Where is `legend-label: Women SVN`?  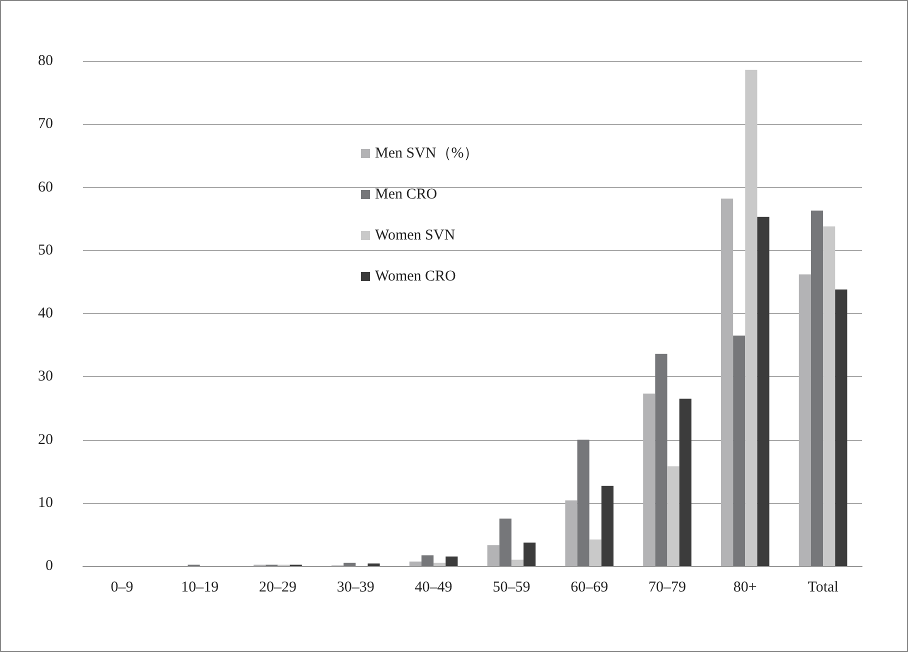
legend-label: Women SVN is located at coordinates (415, 236).